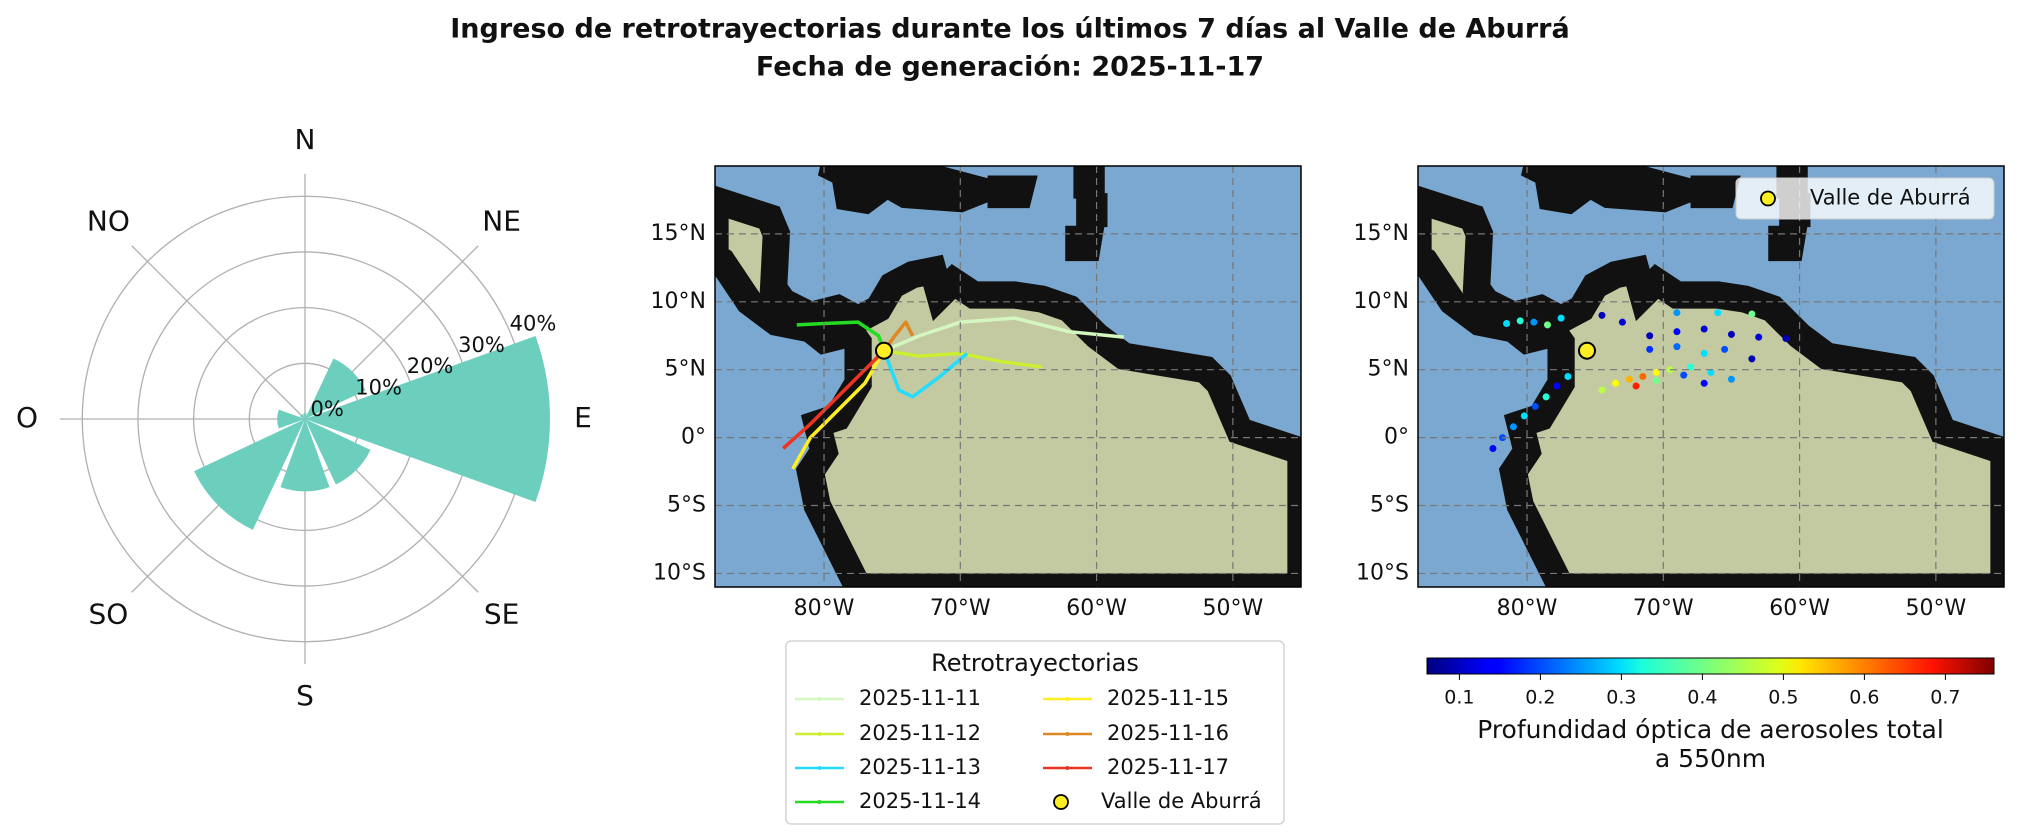 The width and height of the screenshot is (2019, 840). What do you see at coordinates (920, 698) in the screenshot?
I see `legend-label: 2025-11-11` at bounding box center [920, 698].